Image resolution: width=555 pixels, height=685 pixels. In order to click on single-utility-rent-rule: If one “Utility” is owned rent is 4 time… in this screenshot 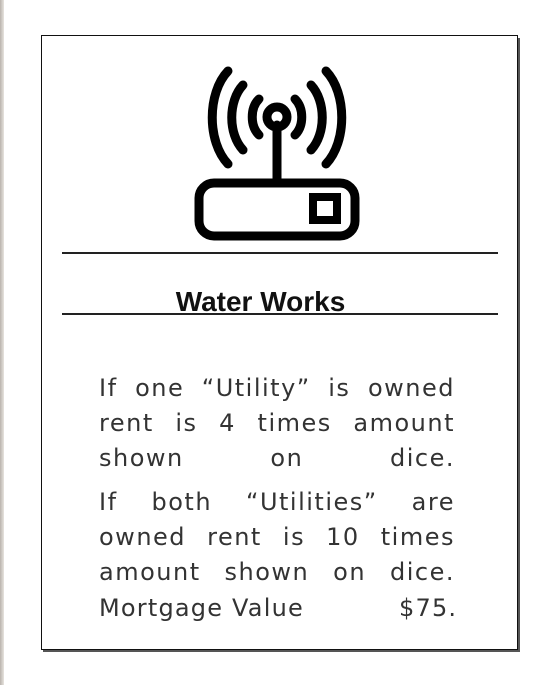, I will do `click(277, 423)`.